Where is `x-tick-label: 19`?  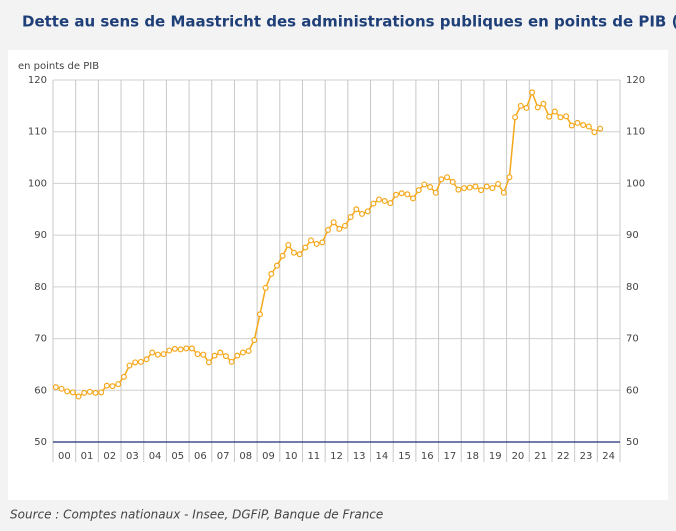 x-tick-label: 19 is located at coordinates (495, 456).